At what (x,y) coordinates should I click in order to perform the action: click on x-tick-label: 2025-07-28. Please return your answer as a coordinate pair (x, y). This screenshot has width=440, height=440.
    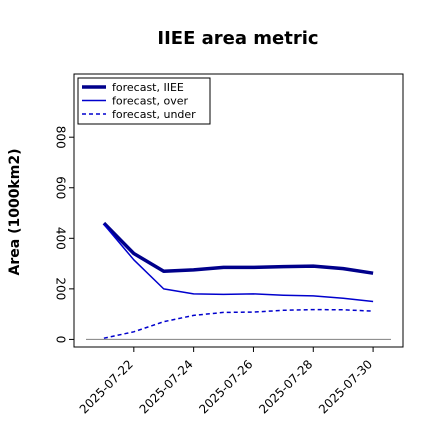
    Looking at the image, I should click on (285, 386).